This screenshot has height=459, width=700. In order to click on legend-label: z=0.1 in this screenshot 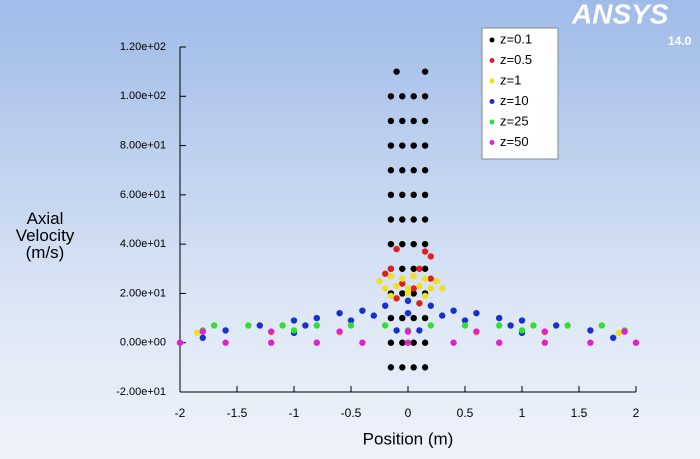, I will do `click(516, 38)`.